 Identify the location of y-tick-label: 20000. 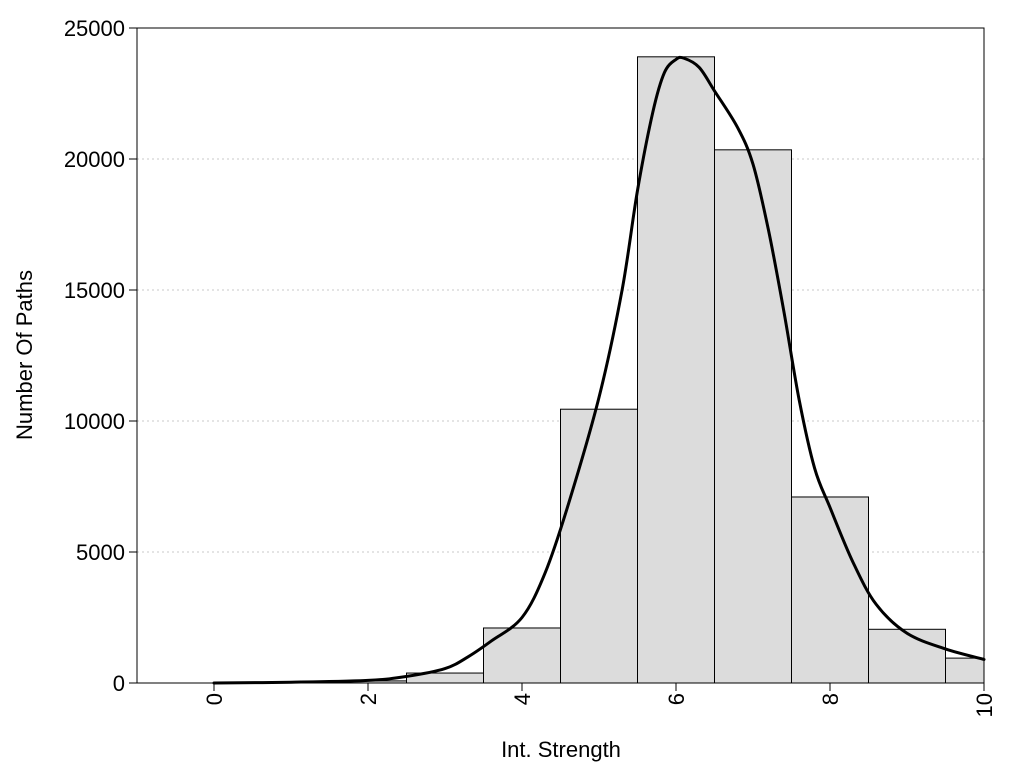
(94, 159).